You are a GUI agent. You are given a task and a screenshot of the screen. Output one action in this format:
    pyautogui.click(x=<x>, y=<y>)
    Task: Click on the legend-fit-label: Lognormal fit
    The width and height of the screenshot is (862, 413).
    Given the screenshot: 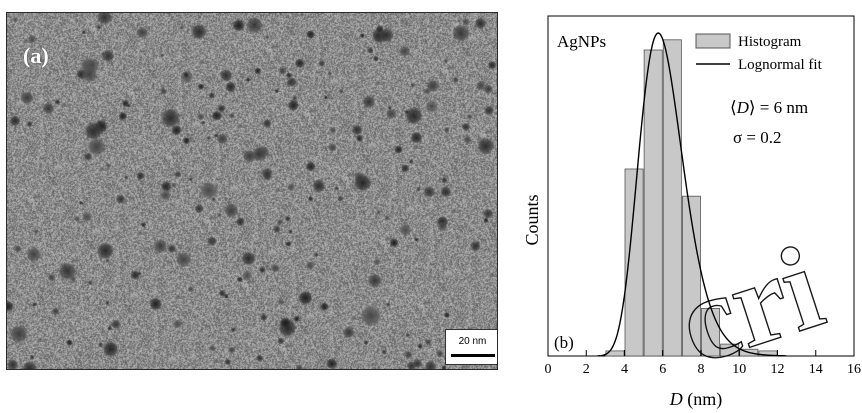 What is the action you would take?
    pyautogui.click(x=780, y=65)
    